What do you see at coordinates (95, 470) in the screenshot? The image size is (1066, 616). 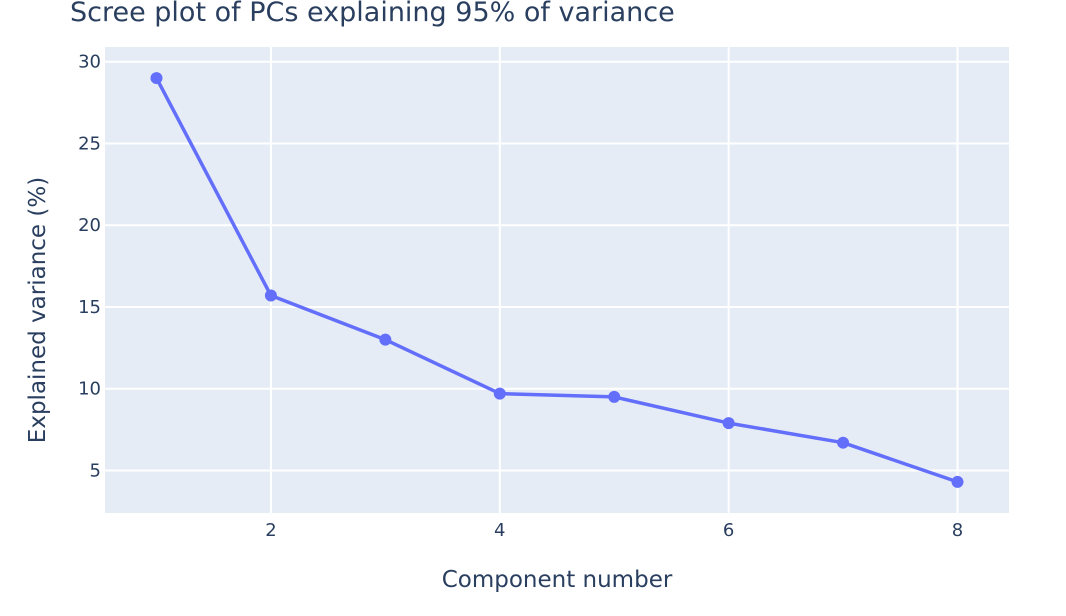 I see `y-tick-label: 5` at bounding box center [95, 470].